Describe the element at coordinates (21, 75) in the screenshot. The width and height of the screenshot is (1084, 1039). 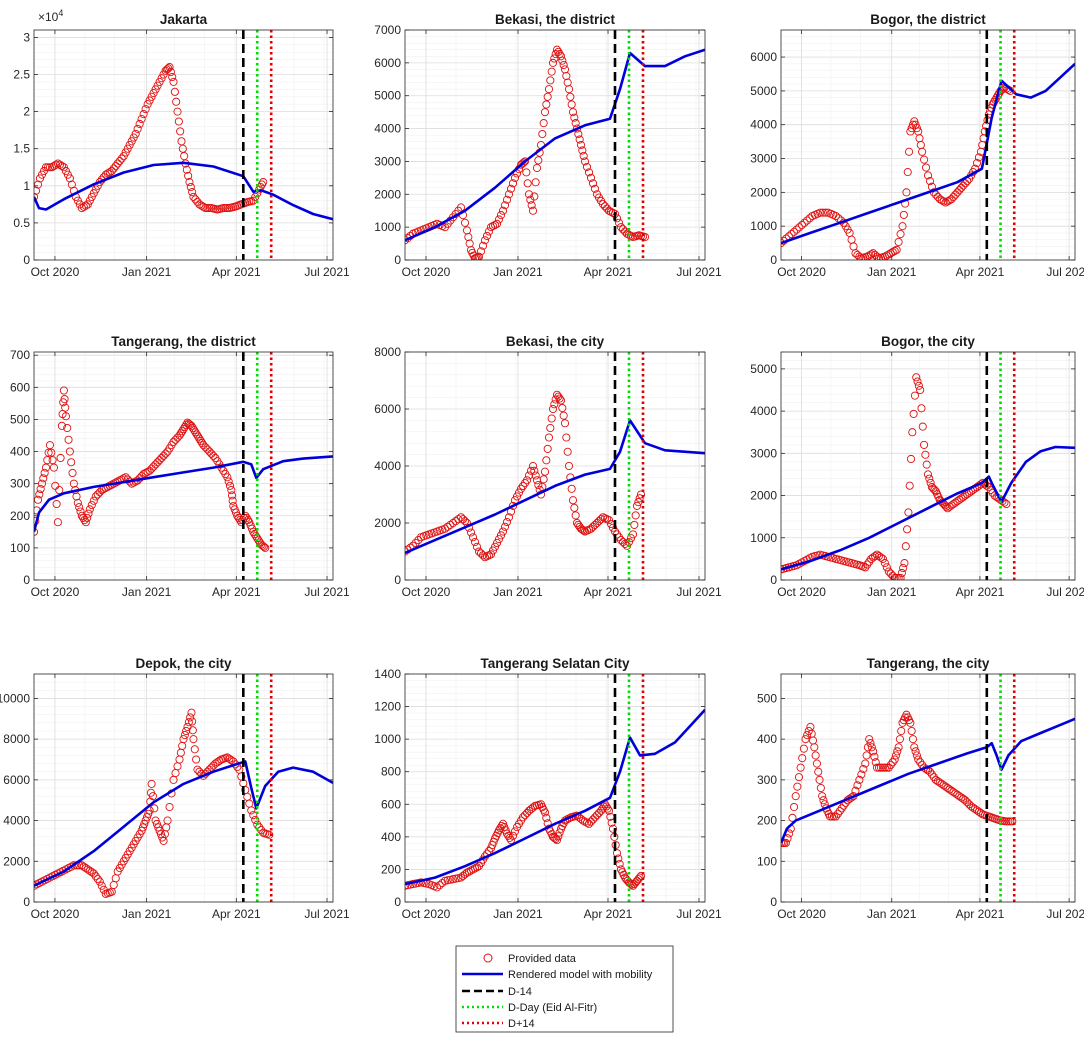
I see `y-tick-label: 2.5` at that location.